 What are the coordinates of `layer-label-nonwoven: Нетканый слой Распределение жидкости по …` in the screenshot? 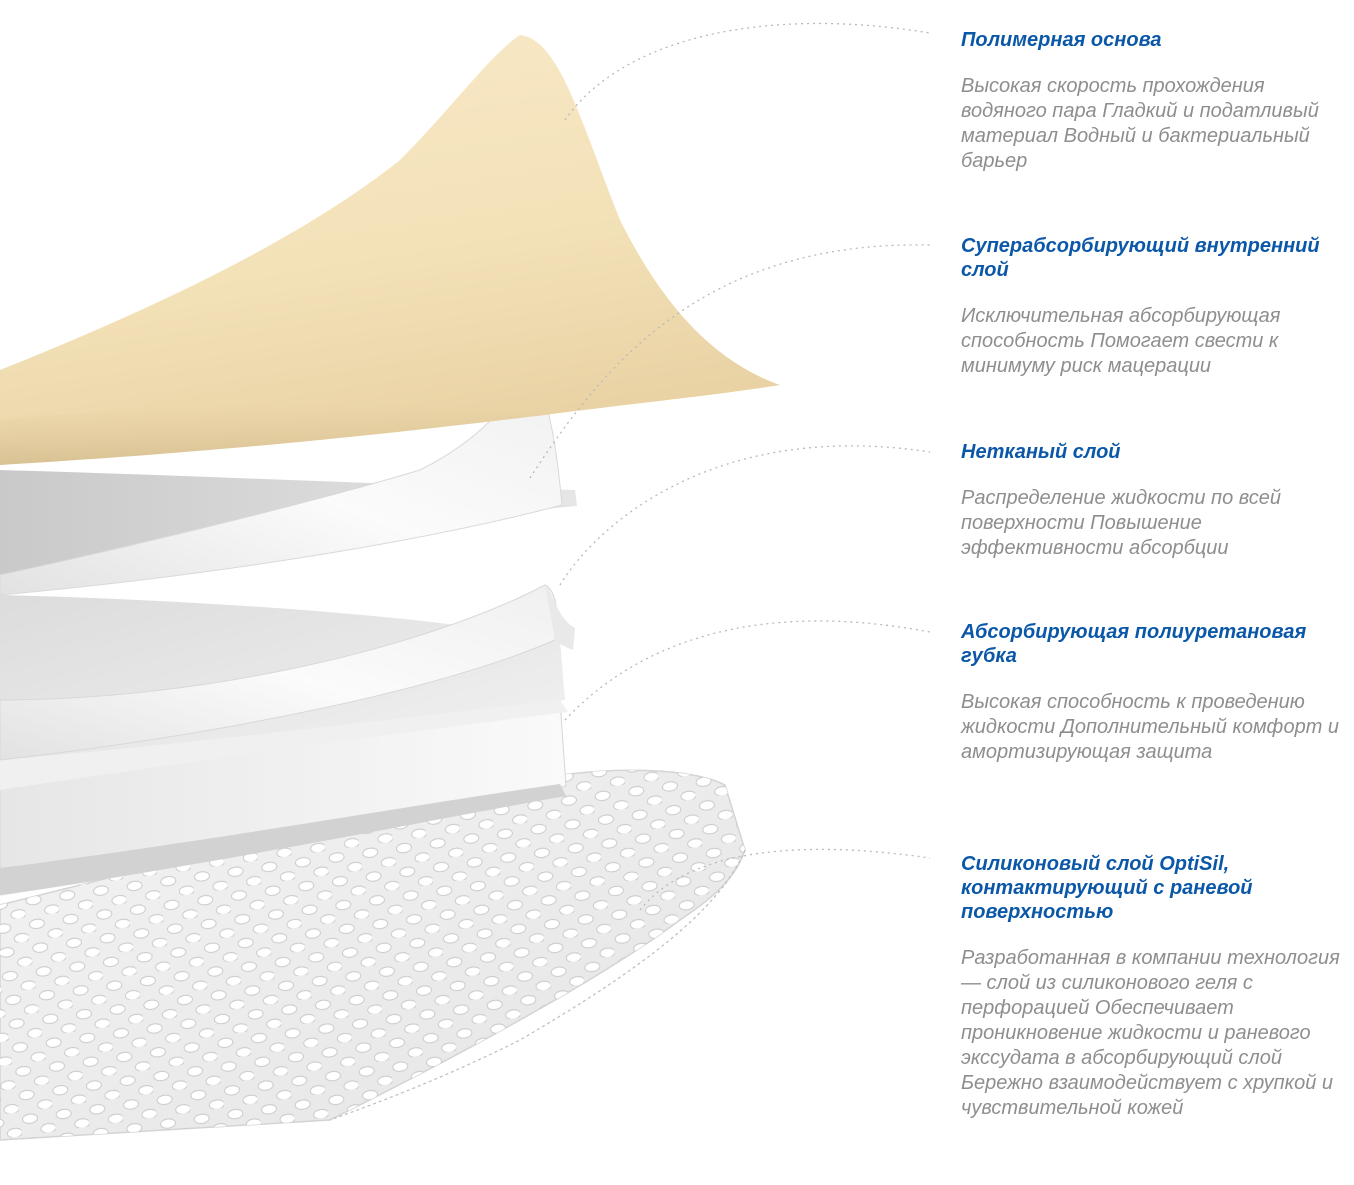 It's located at (1156, 500).